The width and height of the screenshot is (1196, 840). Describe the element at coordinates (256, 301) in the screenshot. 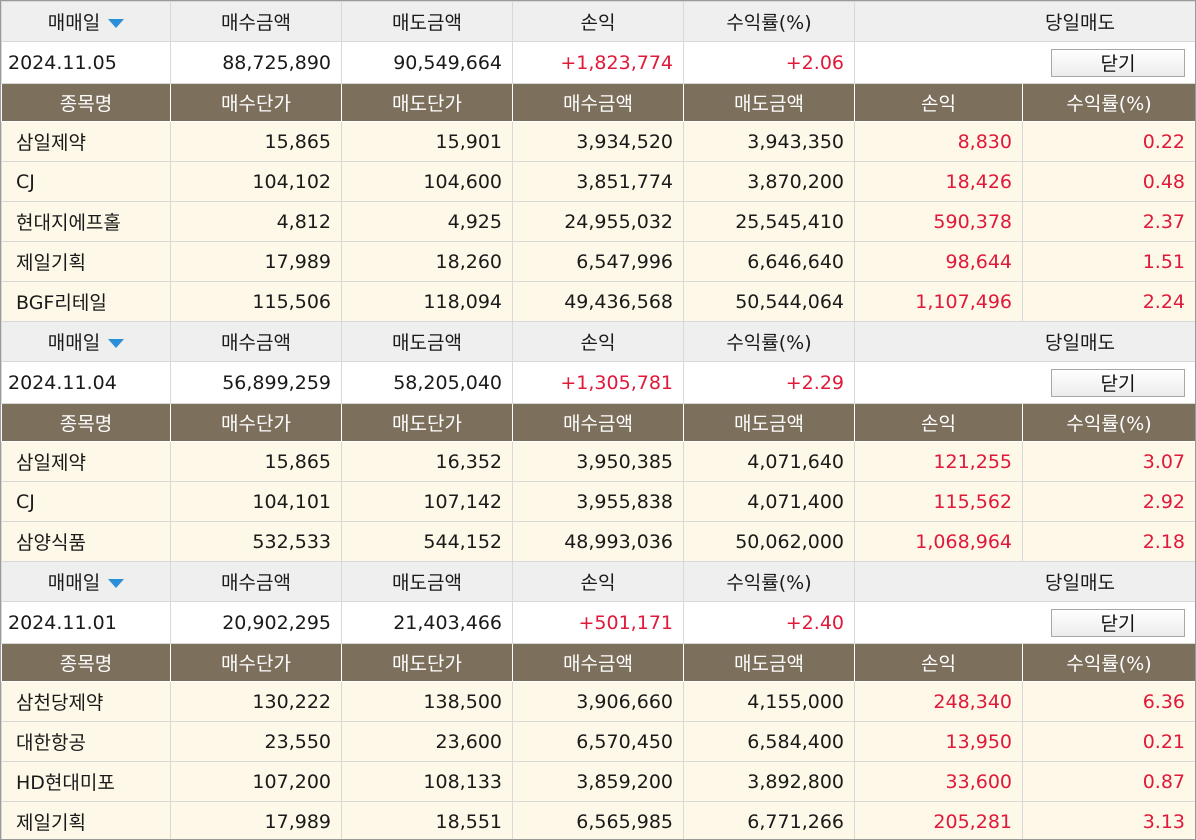

I see `stock-buy-price: 115,506` at that location.